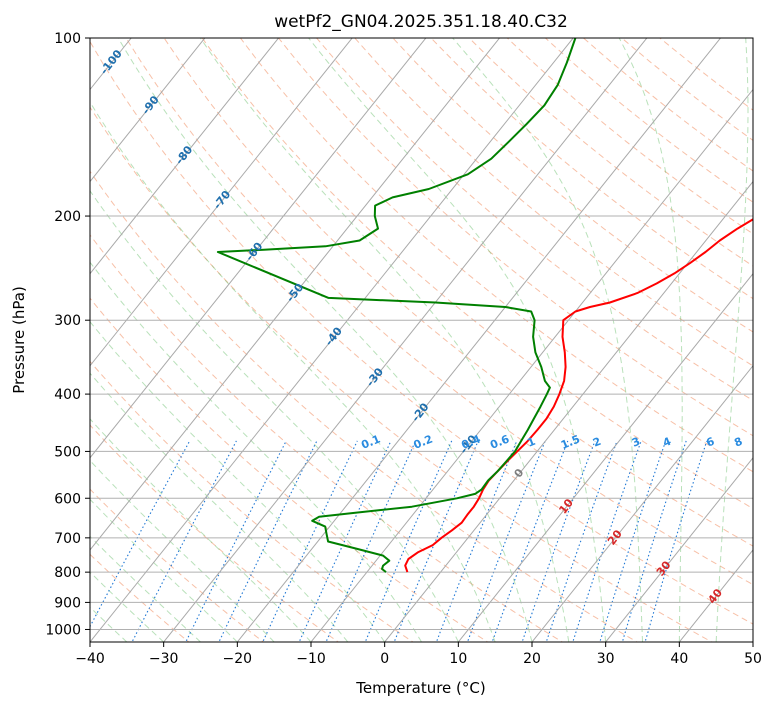 This screenshot has width=775, height=708. What do you see at coordinates (67, 395) in the screenshot?
I see `y-tick-label: 400` at bounding box center [67, 395].